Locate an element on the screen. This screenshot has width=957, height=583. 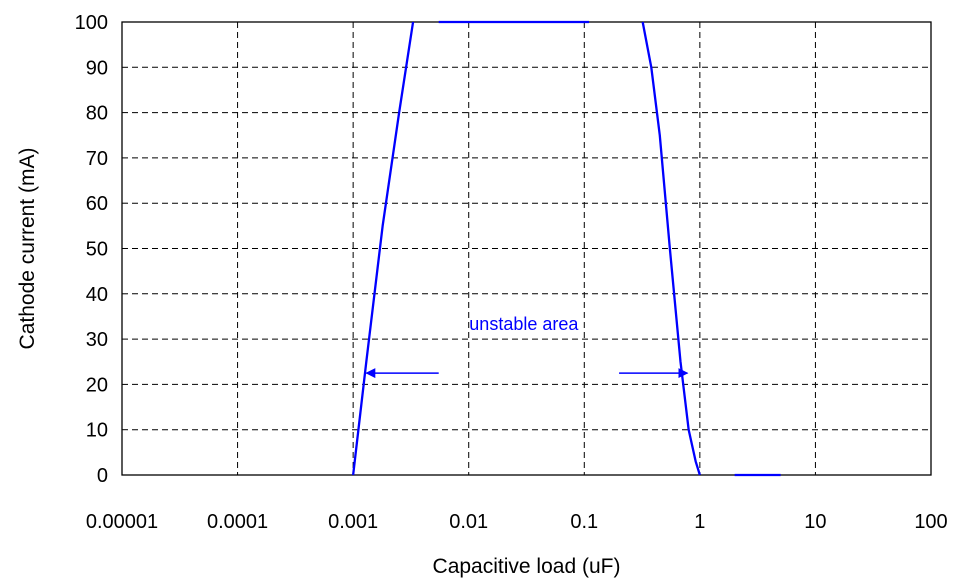
y-tick-label: 50 is located at coordinates (97, 250).